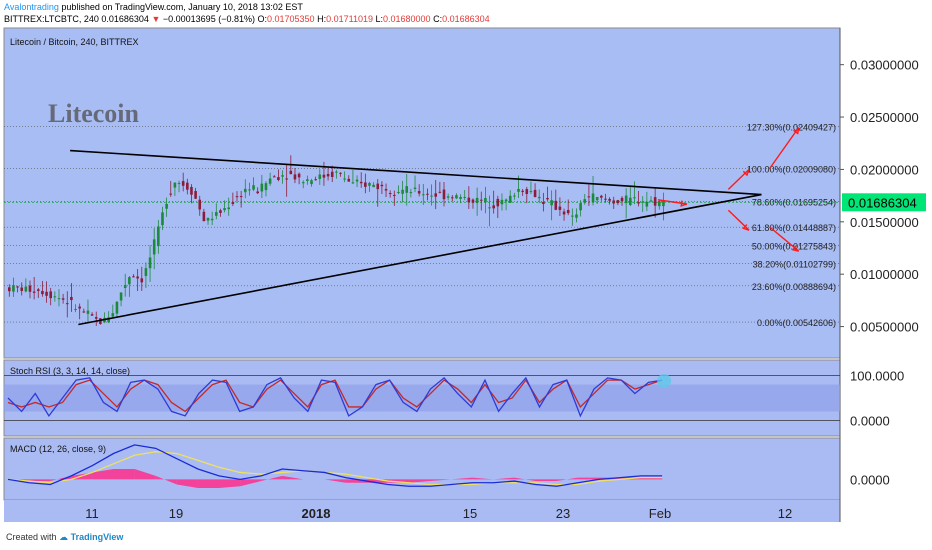  What do you see at coordinates (563, 513) in the screenshot?
I see `x-tick-label: 23` at bounding box center [563, 513].